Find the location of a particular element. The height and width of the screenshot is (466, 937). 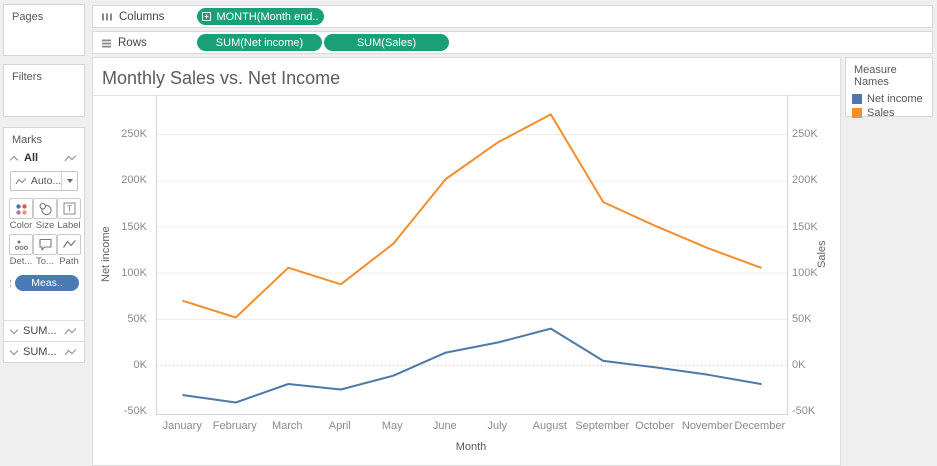

label-icon: T is located at coordinates (69, 208).